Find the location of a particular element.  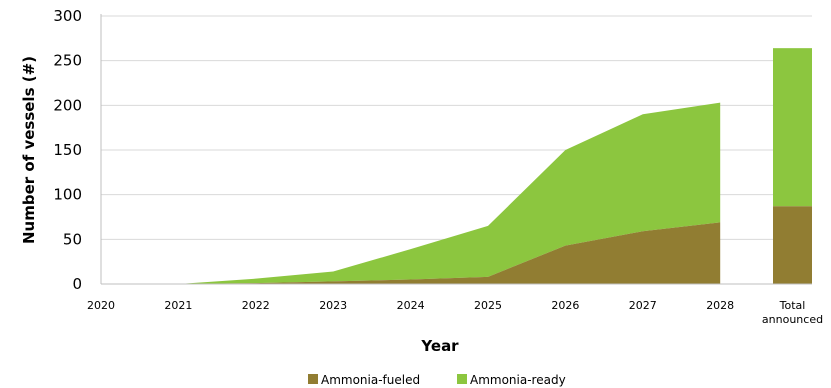

area-ammonia-fueled is located at coordinates (411, 253).